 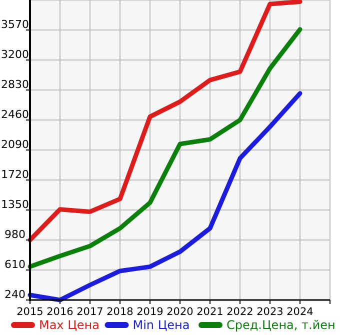 What do you see at coordinates (30, 312) in the screenshot?
I see `x-tick-label: 2015` at bounding box center [30, 312].